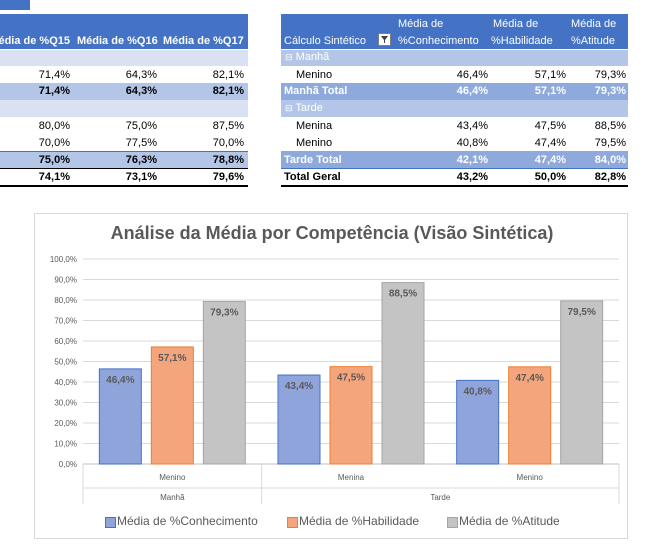 This screenshot has height=559, width=645. What do you see at coordinates (454, 186) in the screenshot?
I see `pivot-bottom-line` at bounding box center [454, 186].